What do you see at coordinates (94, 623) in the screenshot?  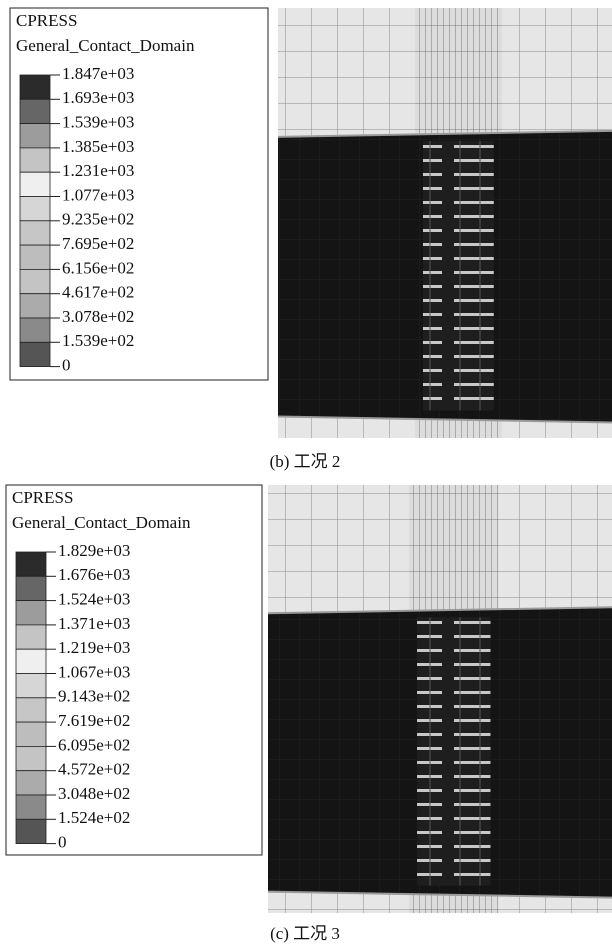 I see `legend-label: 1.371e+03` at bounding box center [94, 623].